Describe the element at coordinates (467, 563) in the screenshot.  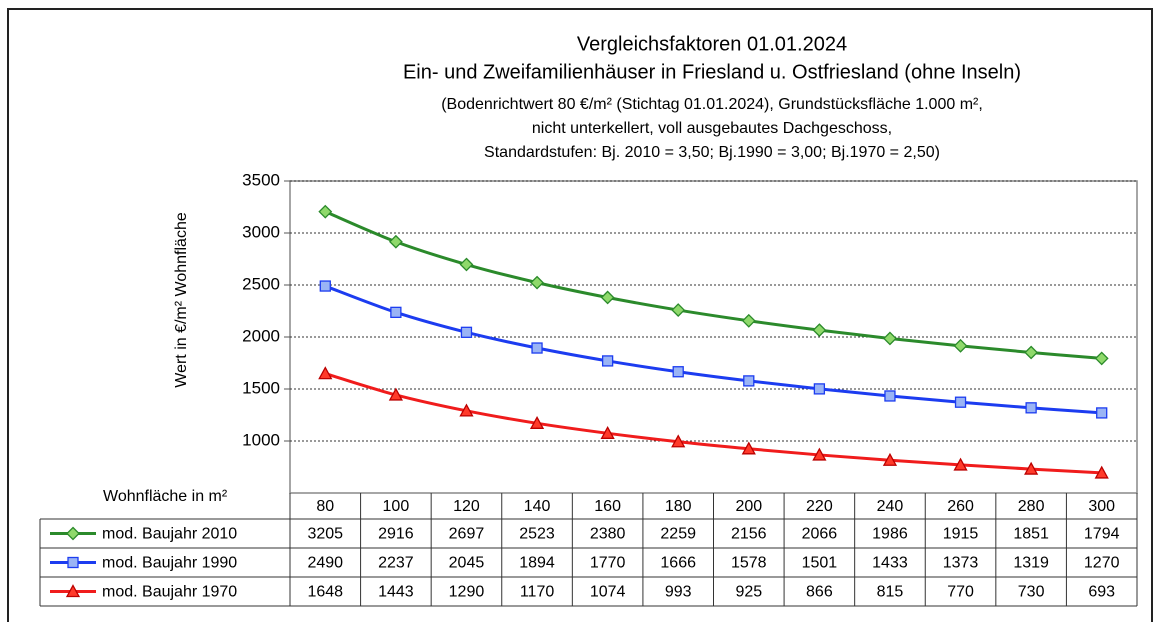
I see `table-cell: 2045` at that location.